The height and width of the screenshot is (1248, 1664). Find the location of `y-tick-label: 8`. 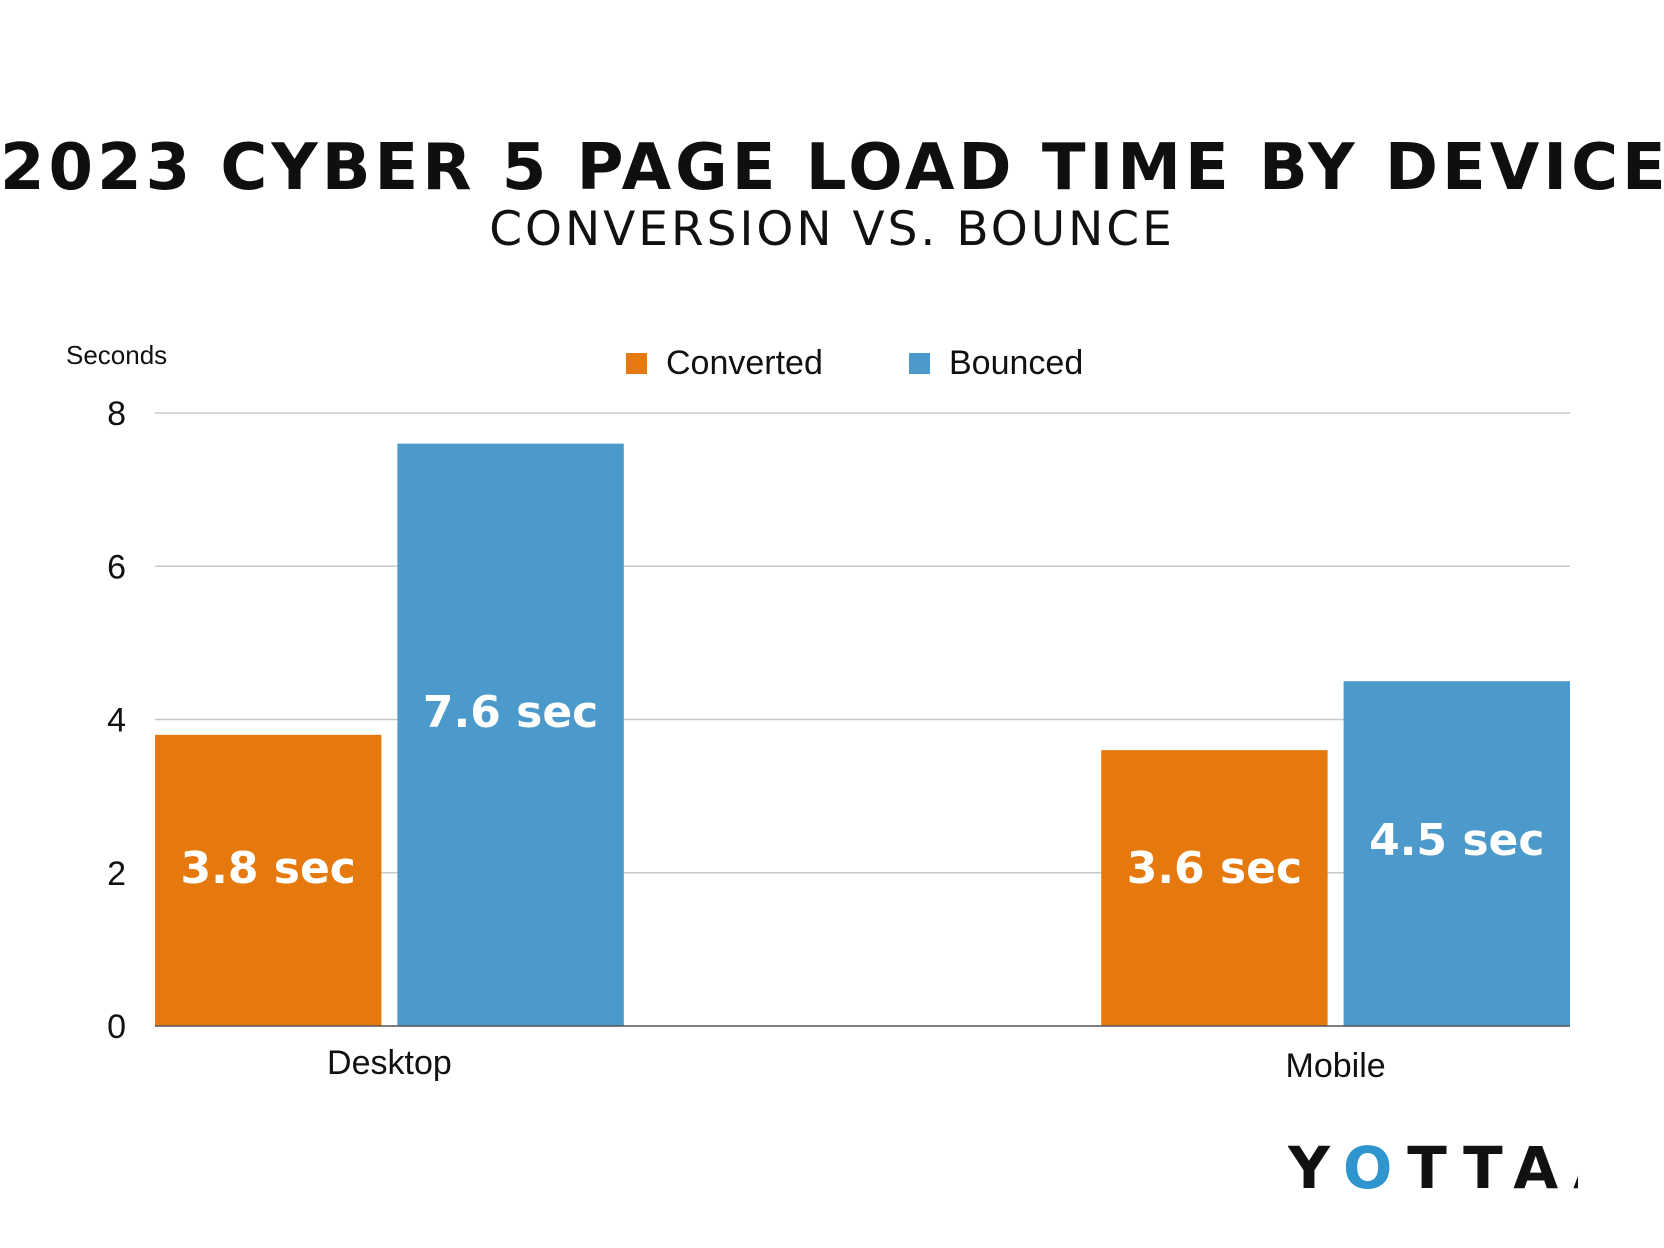

y-tick-label: 8 is located at coordinates (116, 414).